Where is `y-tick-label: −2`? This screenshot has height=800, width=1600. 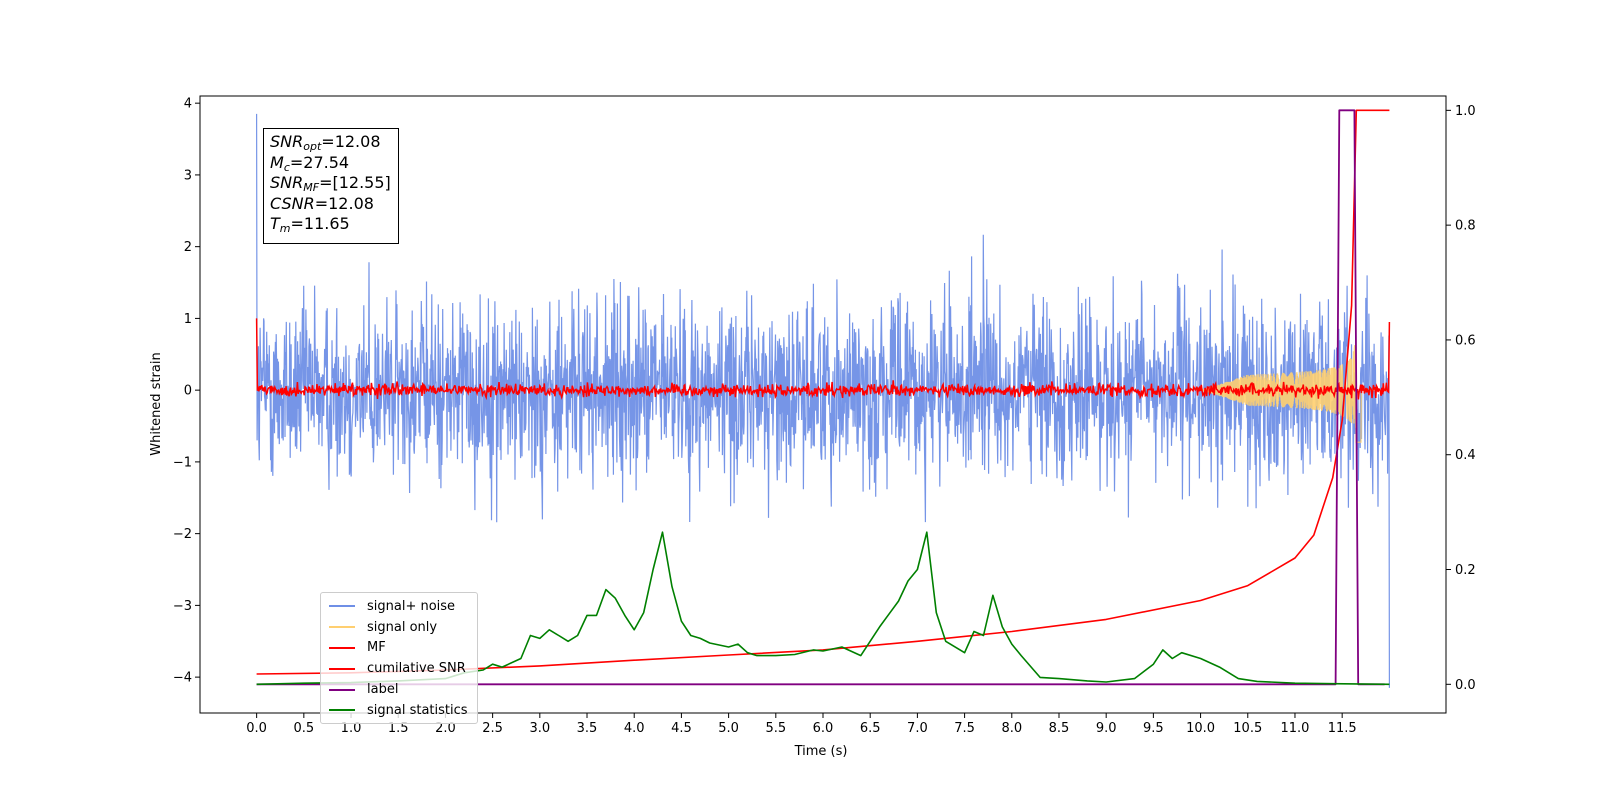
y-tick-label: −2 is located at coordinates (182, 534).